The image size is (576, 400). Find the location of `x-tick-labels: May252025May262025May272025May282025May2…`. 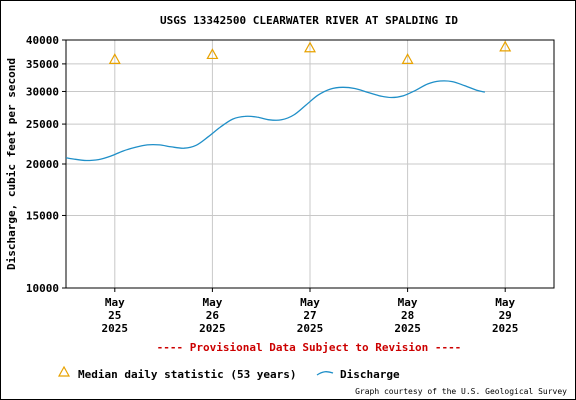

x-tick-labels: May252025May262025May272025May282025May2… is located at coordinates (310, 311).